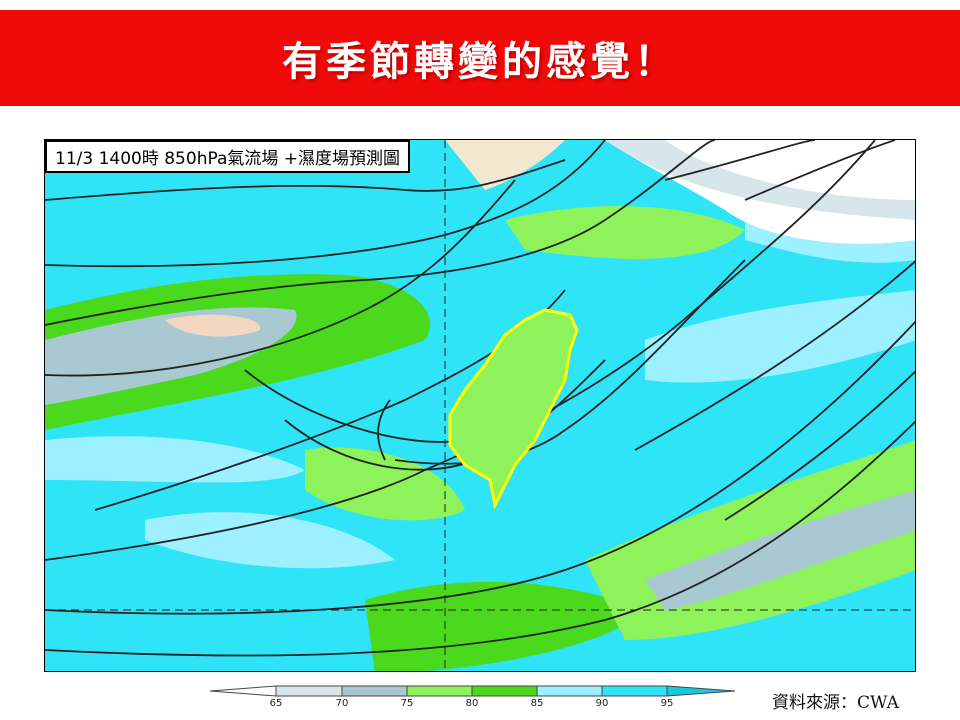 The width and height of the screenshot is (960, 720). I want to click on colorbar-tick: 65, so click(276, 703).